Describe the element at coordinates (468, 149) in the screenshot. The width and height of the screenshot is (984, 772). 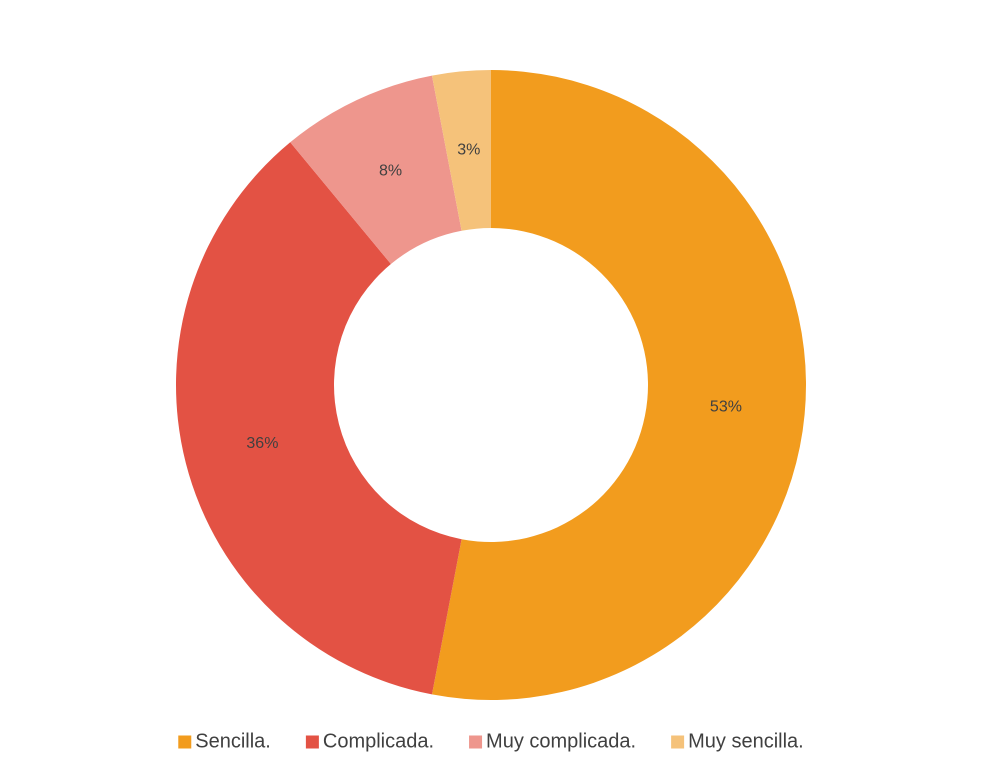
I see `value-label: 3%` at that location.